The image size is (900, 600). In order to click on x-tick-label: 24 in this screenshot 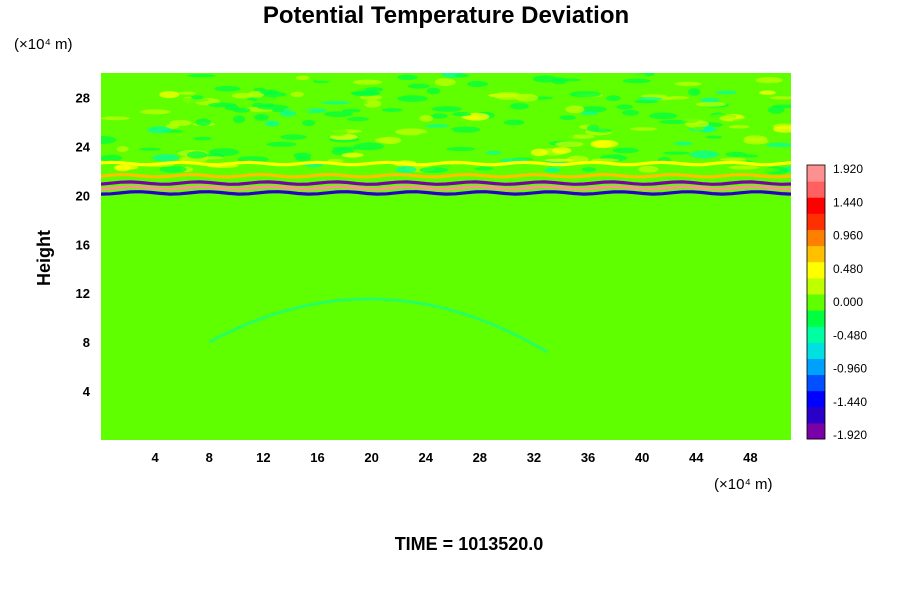, I will do `click(425, 457)`.